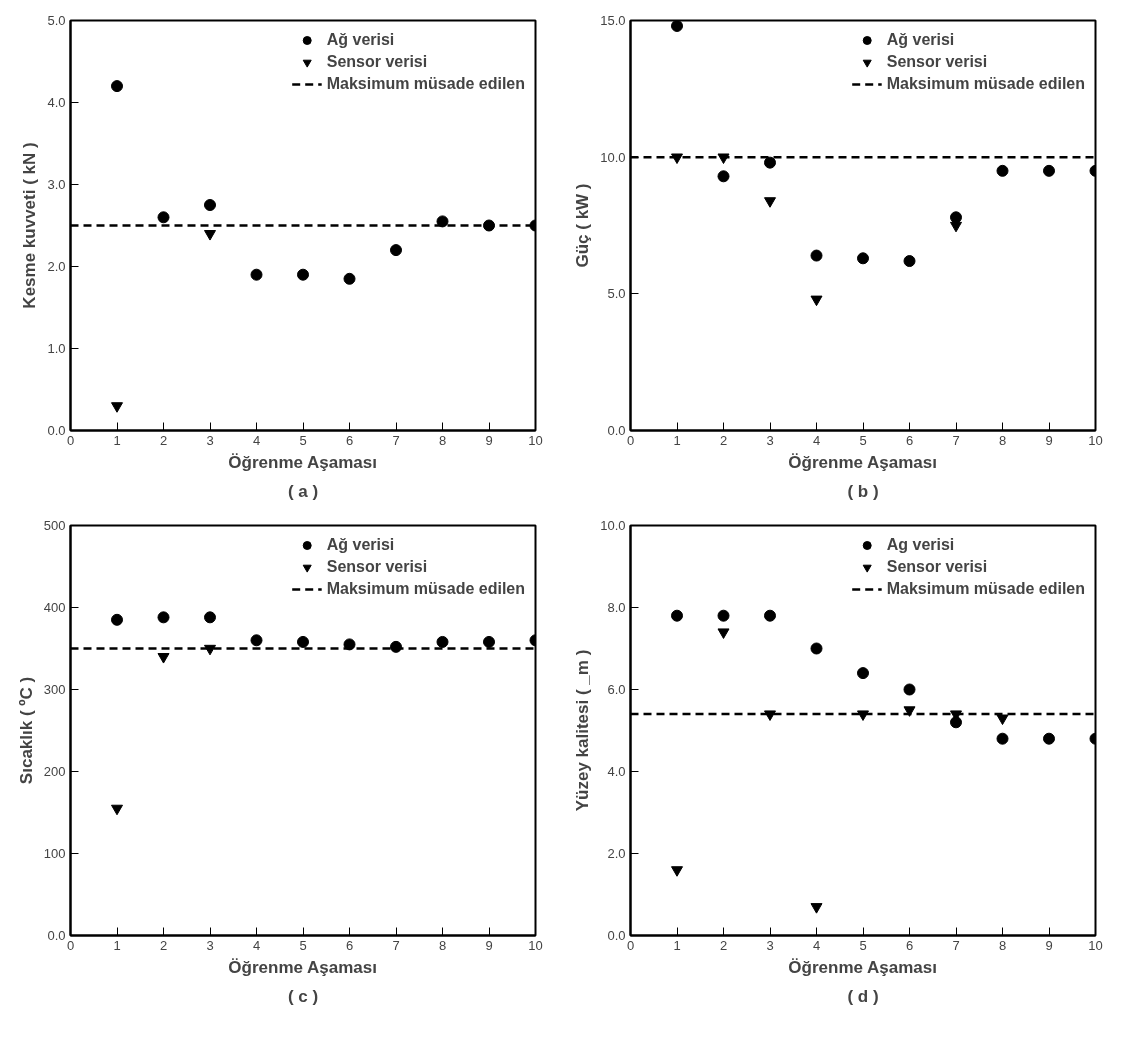 The image size is (1148, 1040). What do you see at coordinates (583, 730) in the screenshot?
I see `y-axis-title: Yüzey kalitesi ( _m )` at bounding box center [583, 730].